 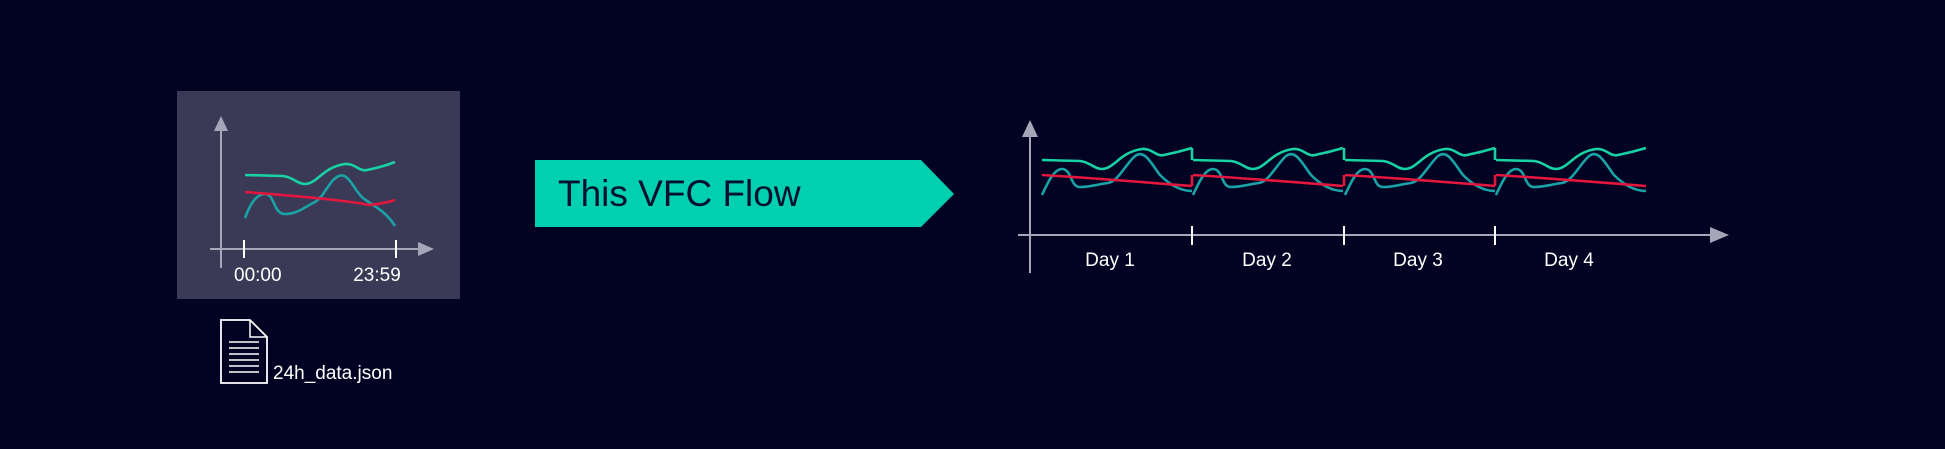 What do you see at coordinates (258, 275) in the screenshot?
I see `tick-label-start: 00:00` at bounding box center [258, 275].